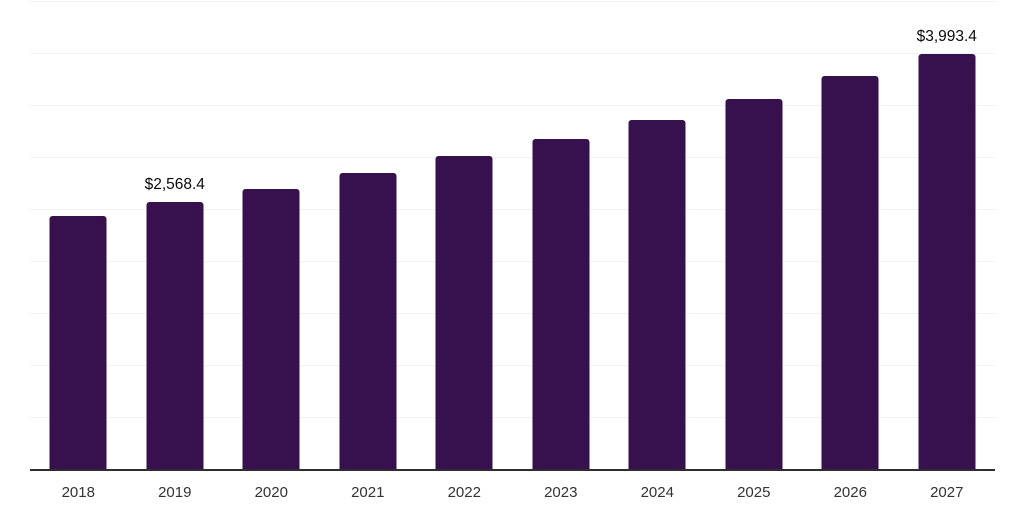  What do you see at coordinates (78, 492) in the screenshot?
I see `x-tick-label-2018: 2018` at bounding box center [78, 492].